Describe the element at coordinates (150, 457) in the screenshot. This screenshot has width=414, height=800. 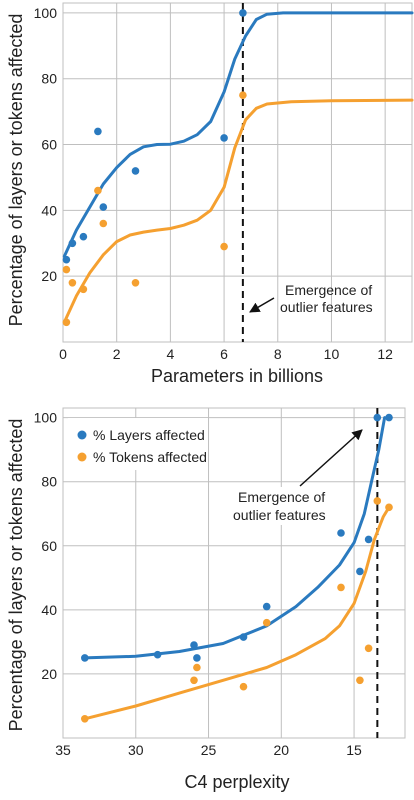
I see `legend-label-tokens: % Tokens affected` at that location.